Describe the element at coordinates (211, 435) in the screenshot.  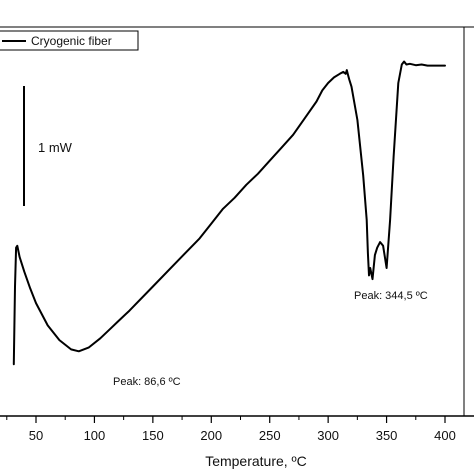
I see `x-tick-label: 200` at that location.